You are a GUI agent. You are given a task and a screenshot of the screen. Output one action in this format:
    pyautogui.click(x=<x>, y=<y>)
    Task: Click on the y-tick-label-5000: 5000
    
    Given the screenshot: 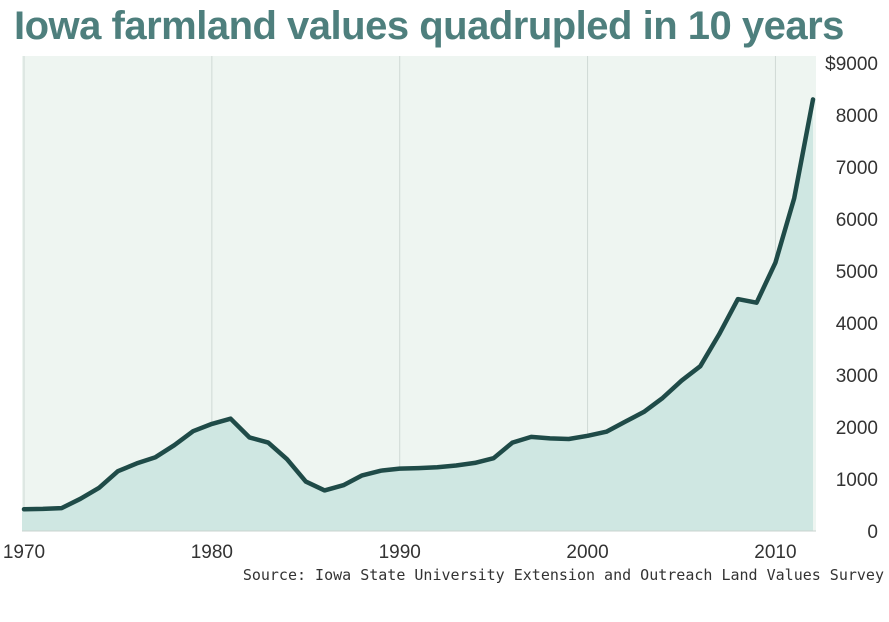 What is the action you would take?
    pyautogui.click(x=857, y=272)
    